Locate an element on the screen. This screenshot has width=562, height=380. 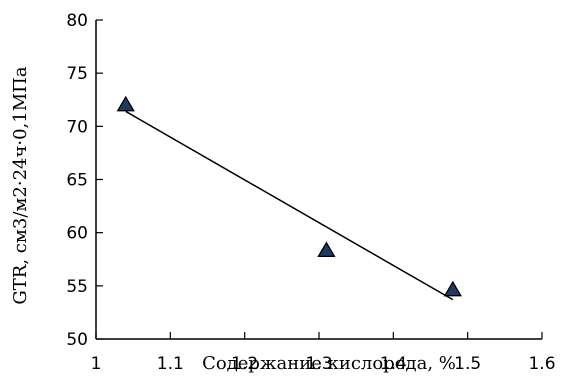
y-ticks: 50 55 60 65 70 75 80 is located at coordinates (84, 180).